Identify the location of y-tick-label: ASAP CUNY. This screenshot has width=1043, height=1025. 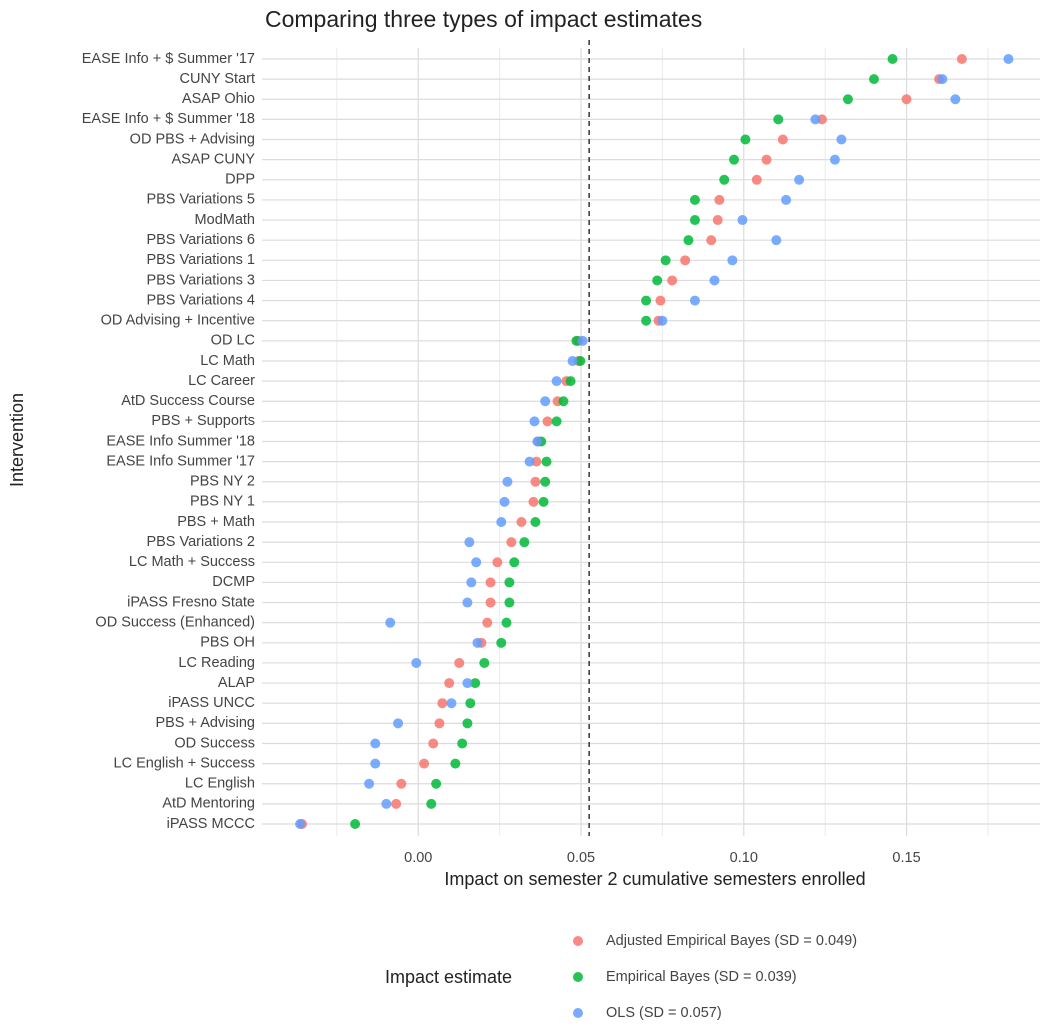
(213, 159).